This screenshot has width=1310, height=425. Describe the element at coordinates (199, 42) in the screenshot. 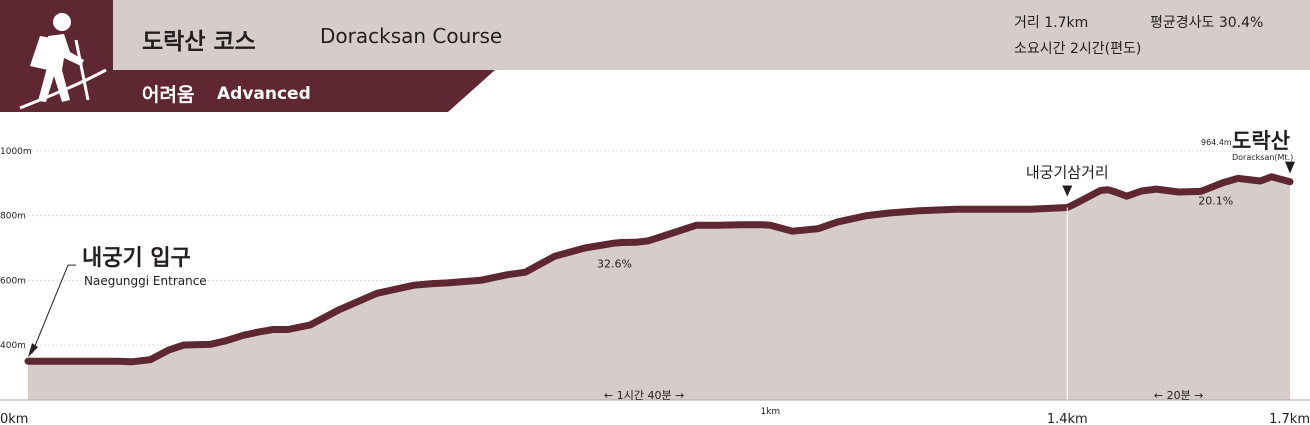

I see `course-name-ko: 도락산 코스` at that location.